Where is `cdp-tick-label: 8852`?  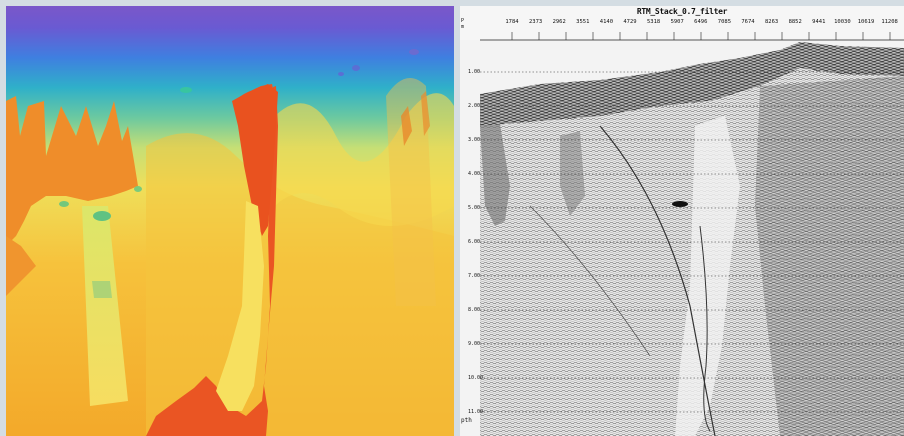
cdp-tick-label: 8852 is located at coordinates (795, 22).